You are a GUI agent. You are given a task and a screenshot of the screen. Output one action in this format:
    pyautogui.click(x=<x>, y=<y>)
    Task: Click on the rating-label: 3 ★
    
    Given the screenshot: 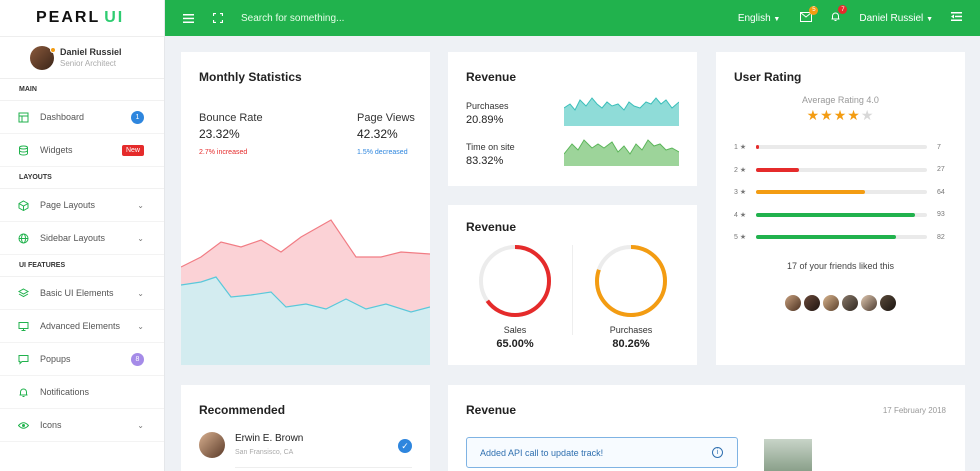 What is the action you would take?
    pyautogui.click(x=740, y=193)
    